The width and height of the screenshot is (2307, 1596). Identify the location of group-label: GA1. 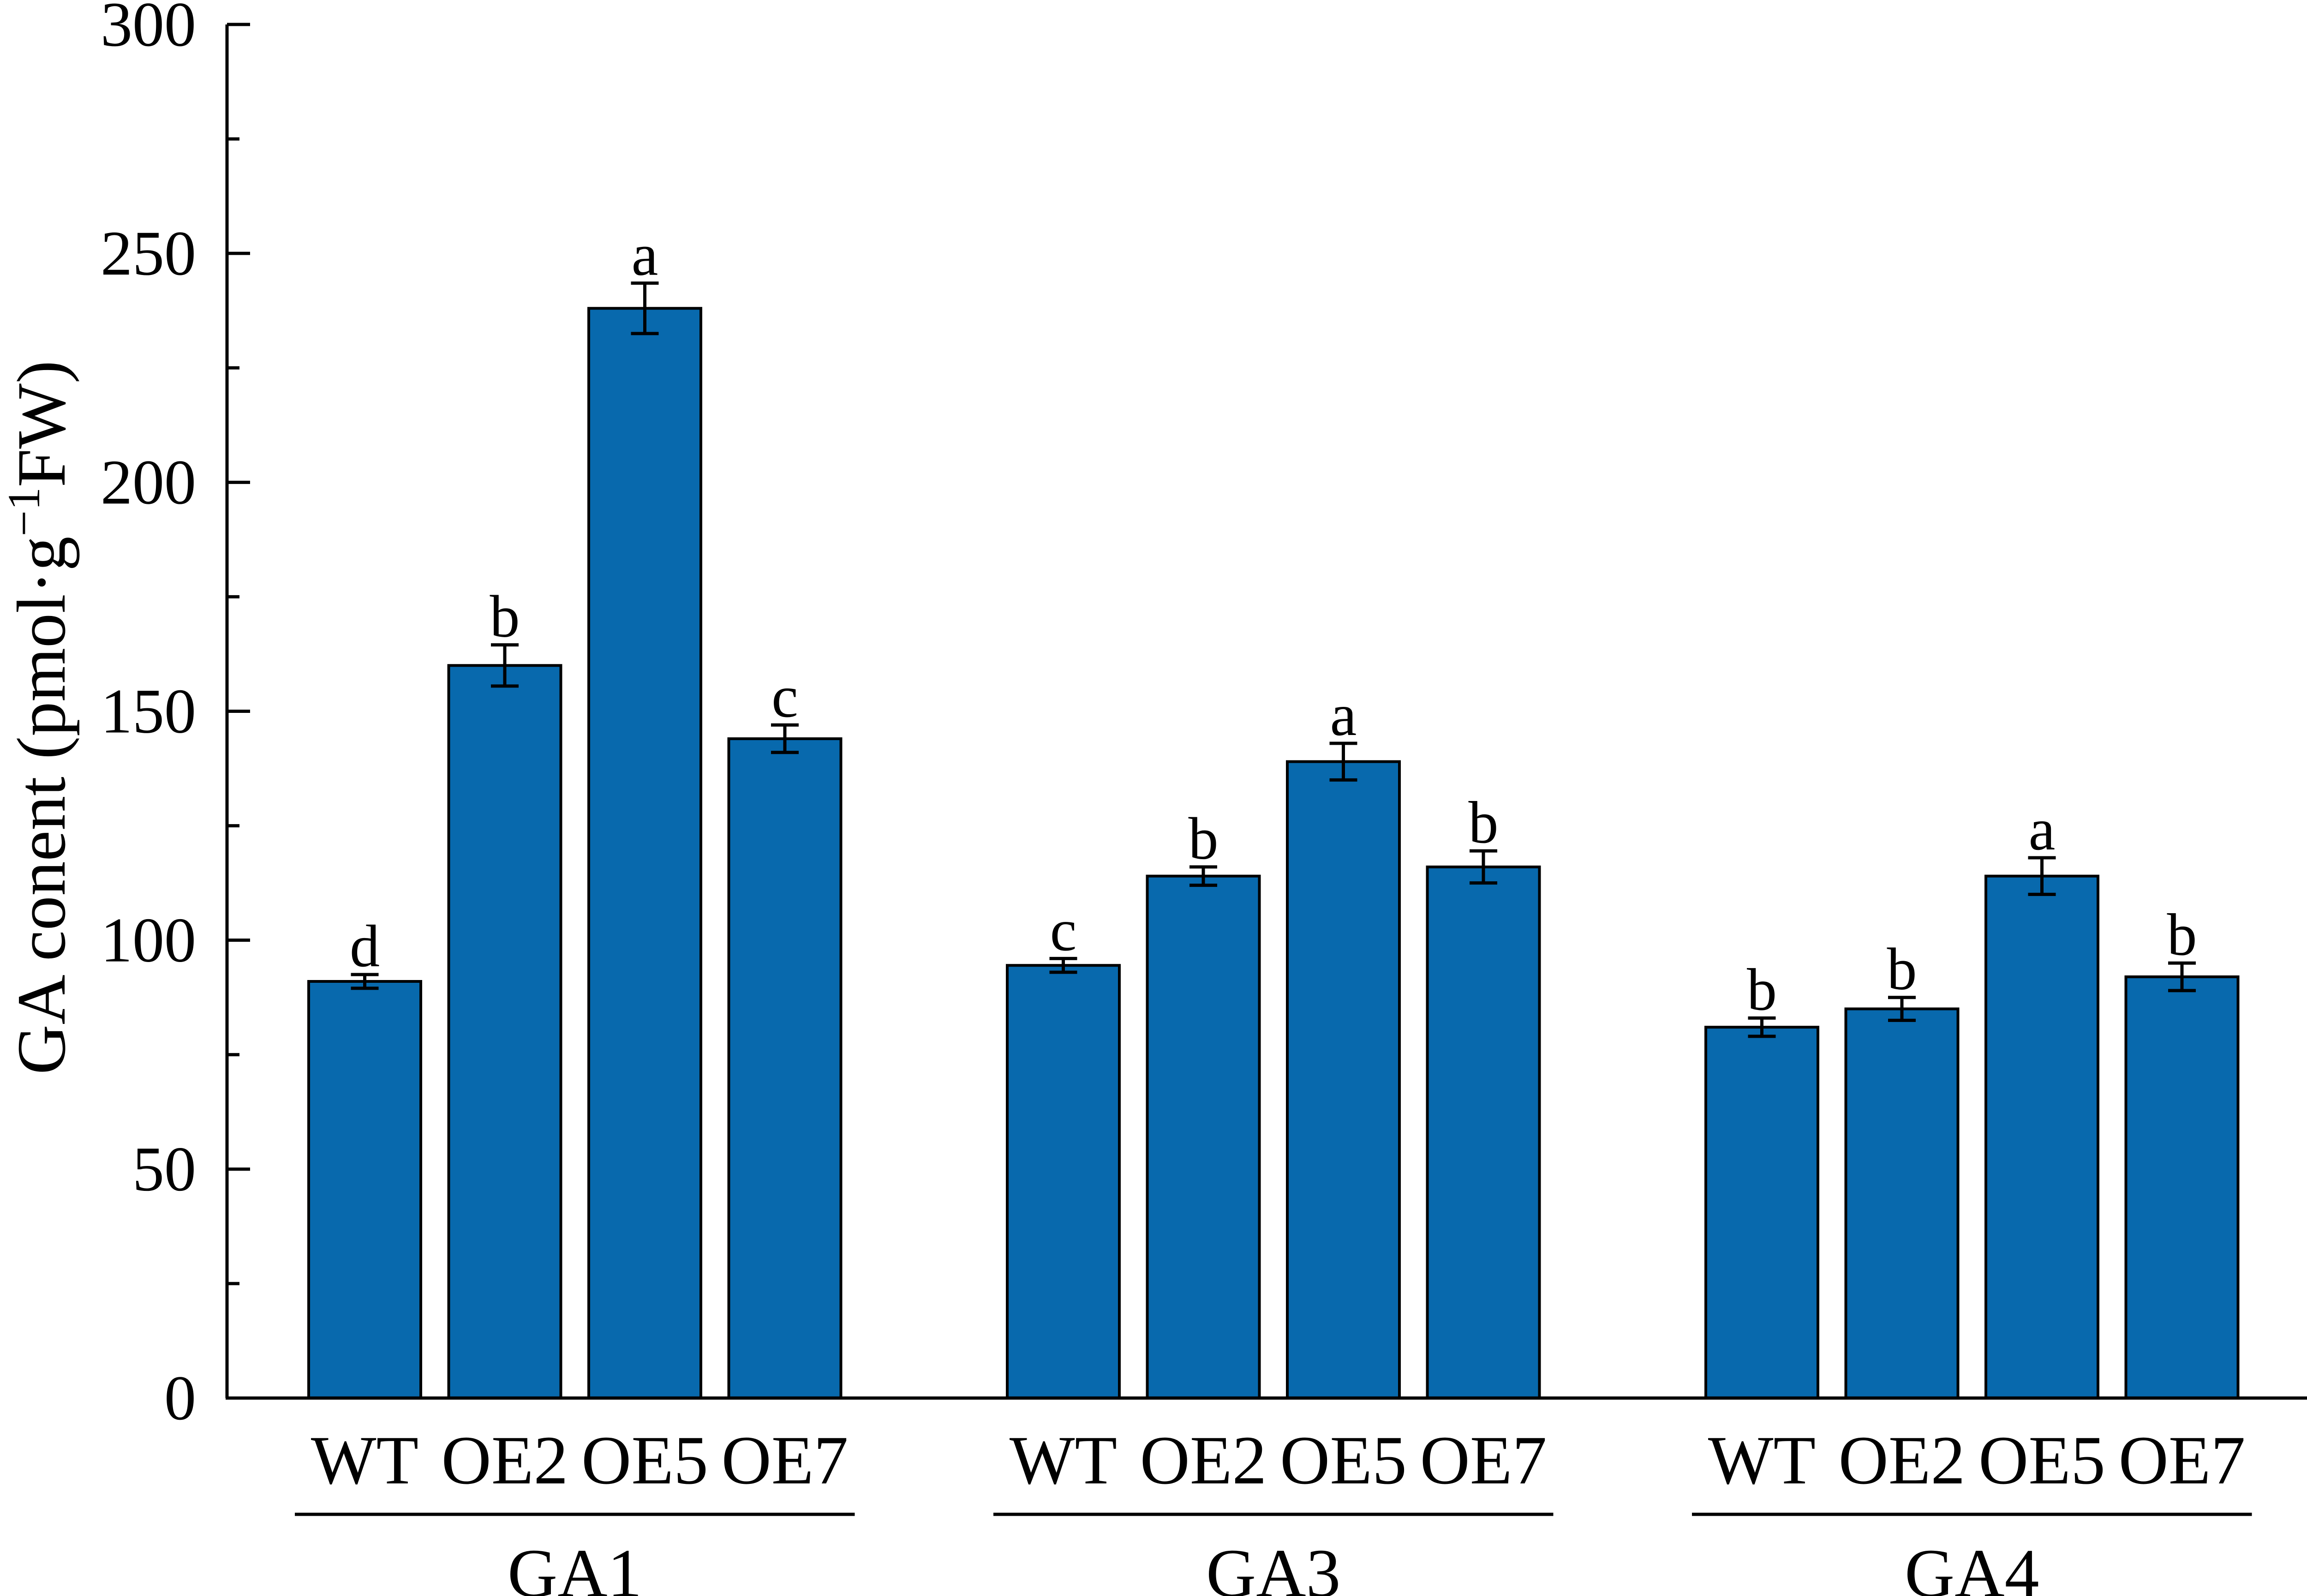
(575, 1565).